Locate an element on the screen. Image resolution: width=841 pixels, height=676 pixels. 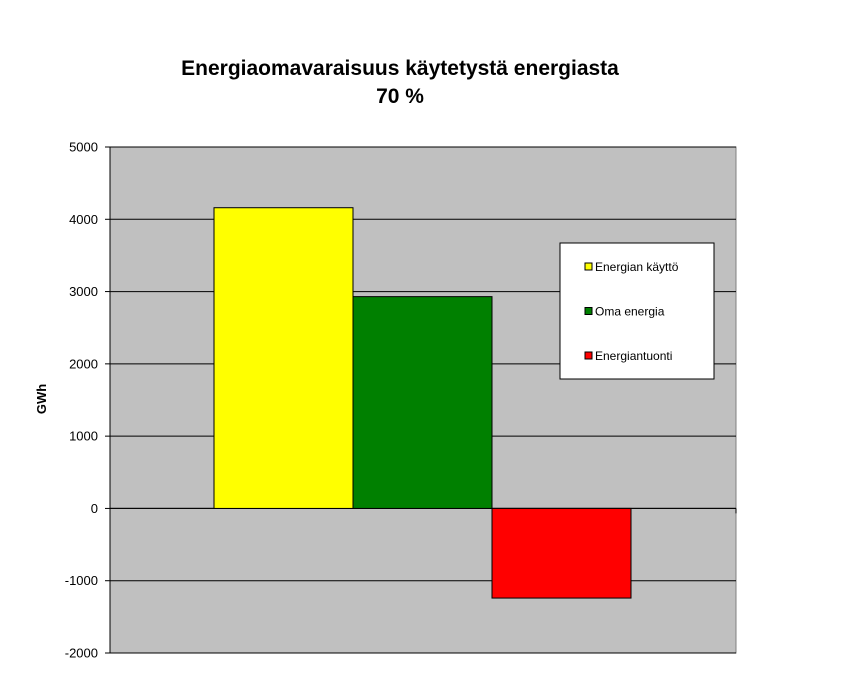
legend-label: Energian käyttö is located at coordinates (637, 267).